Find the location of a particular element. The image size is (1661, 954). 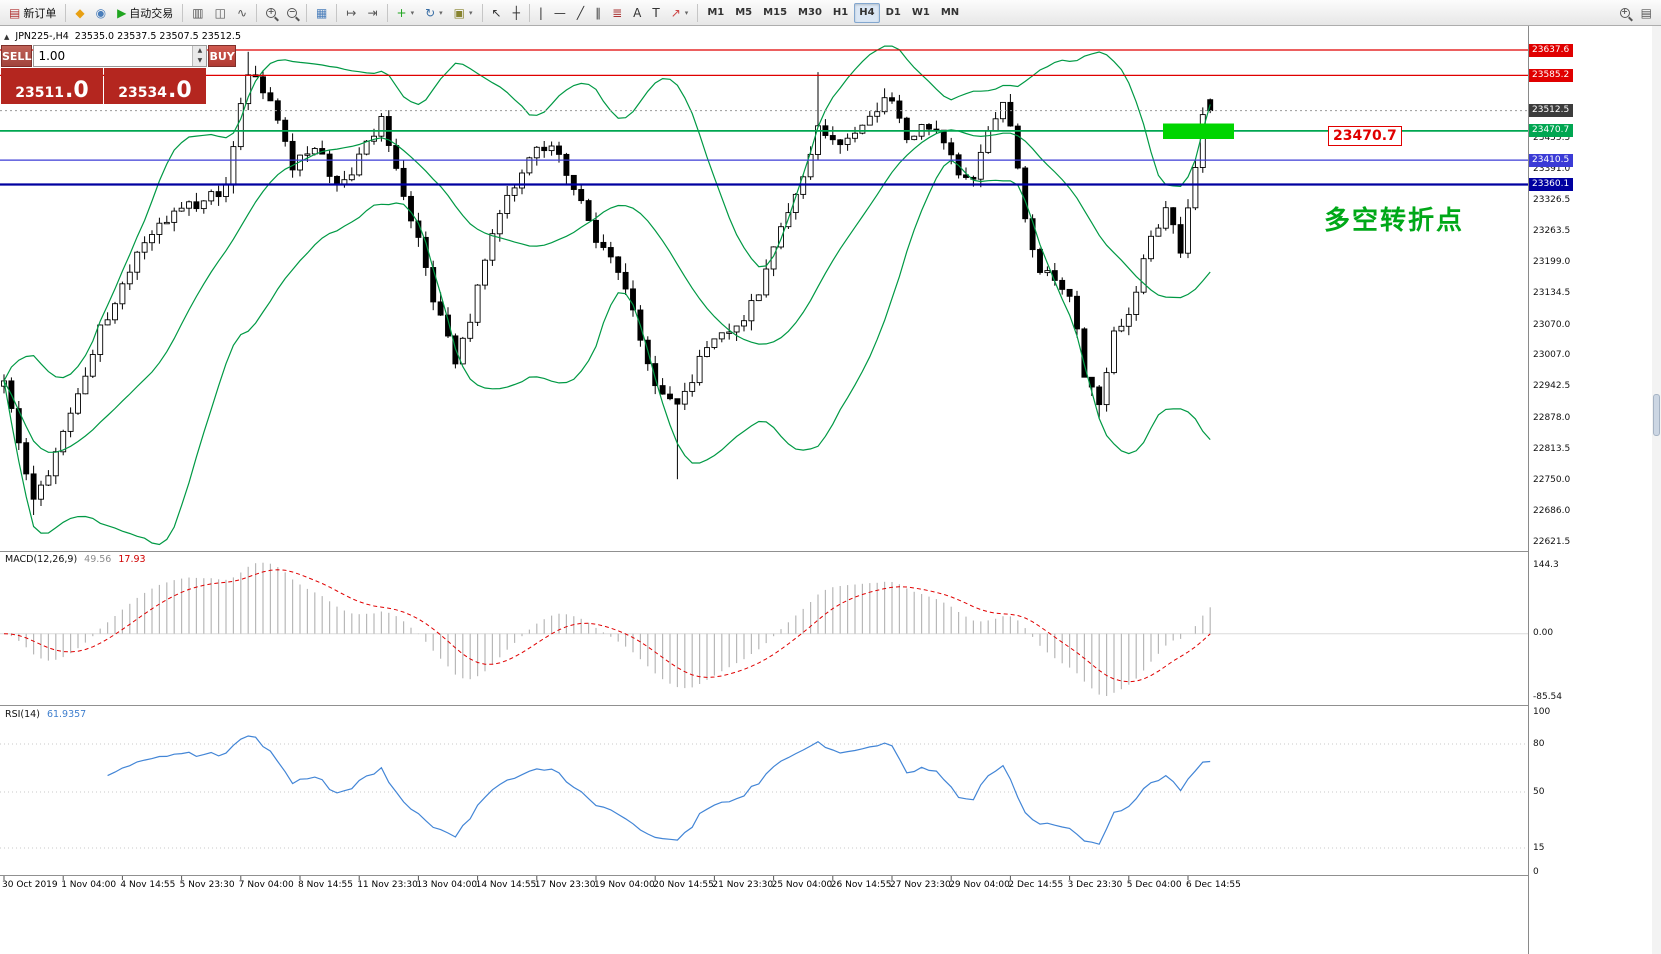

macd-main-value: 49.56 is located at coordinates (98, 559).